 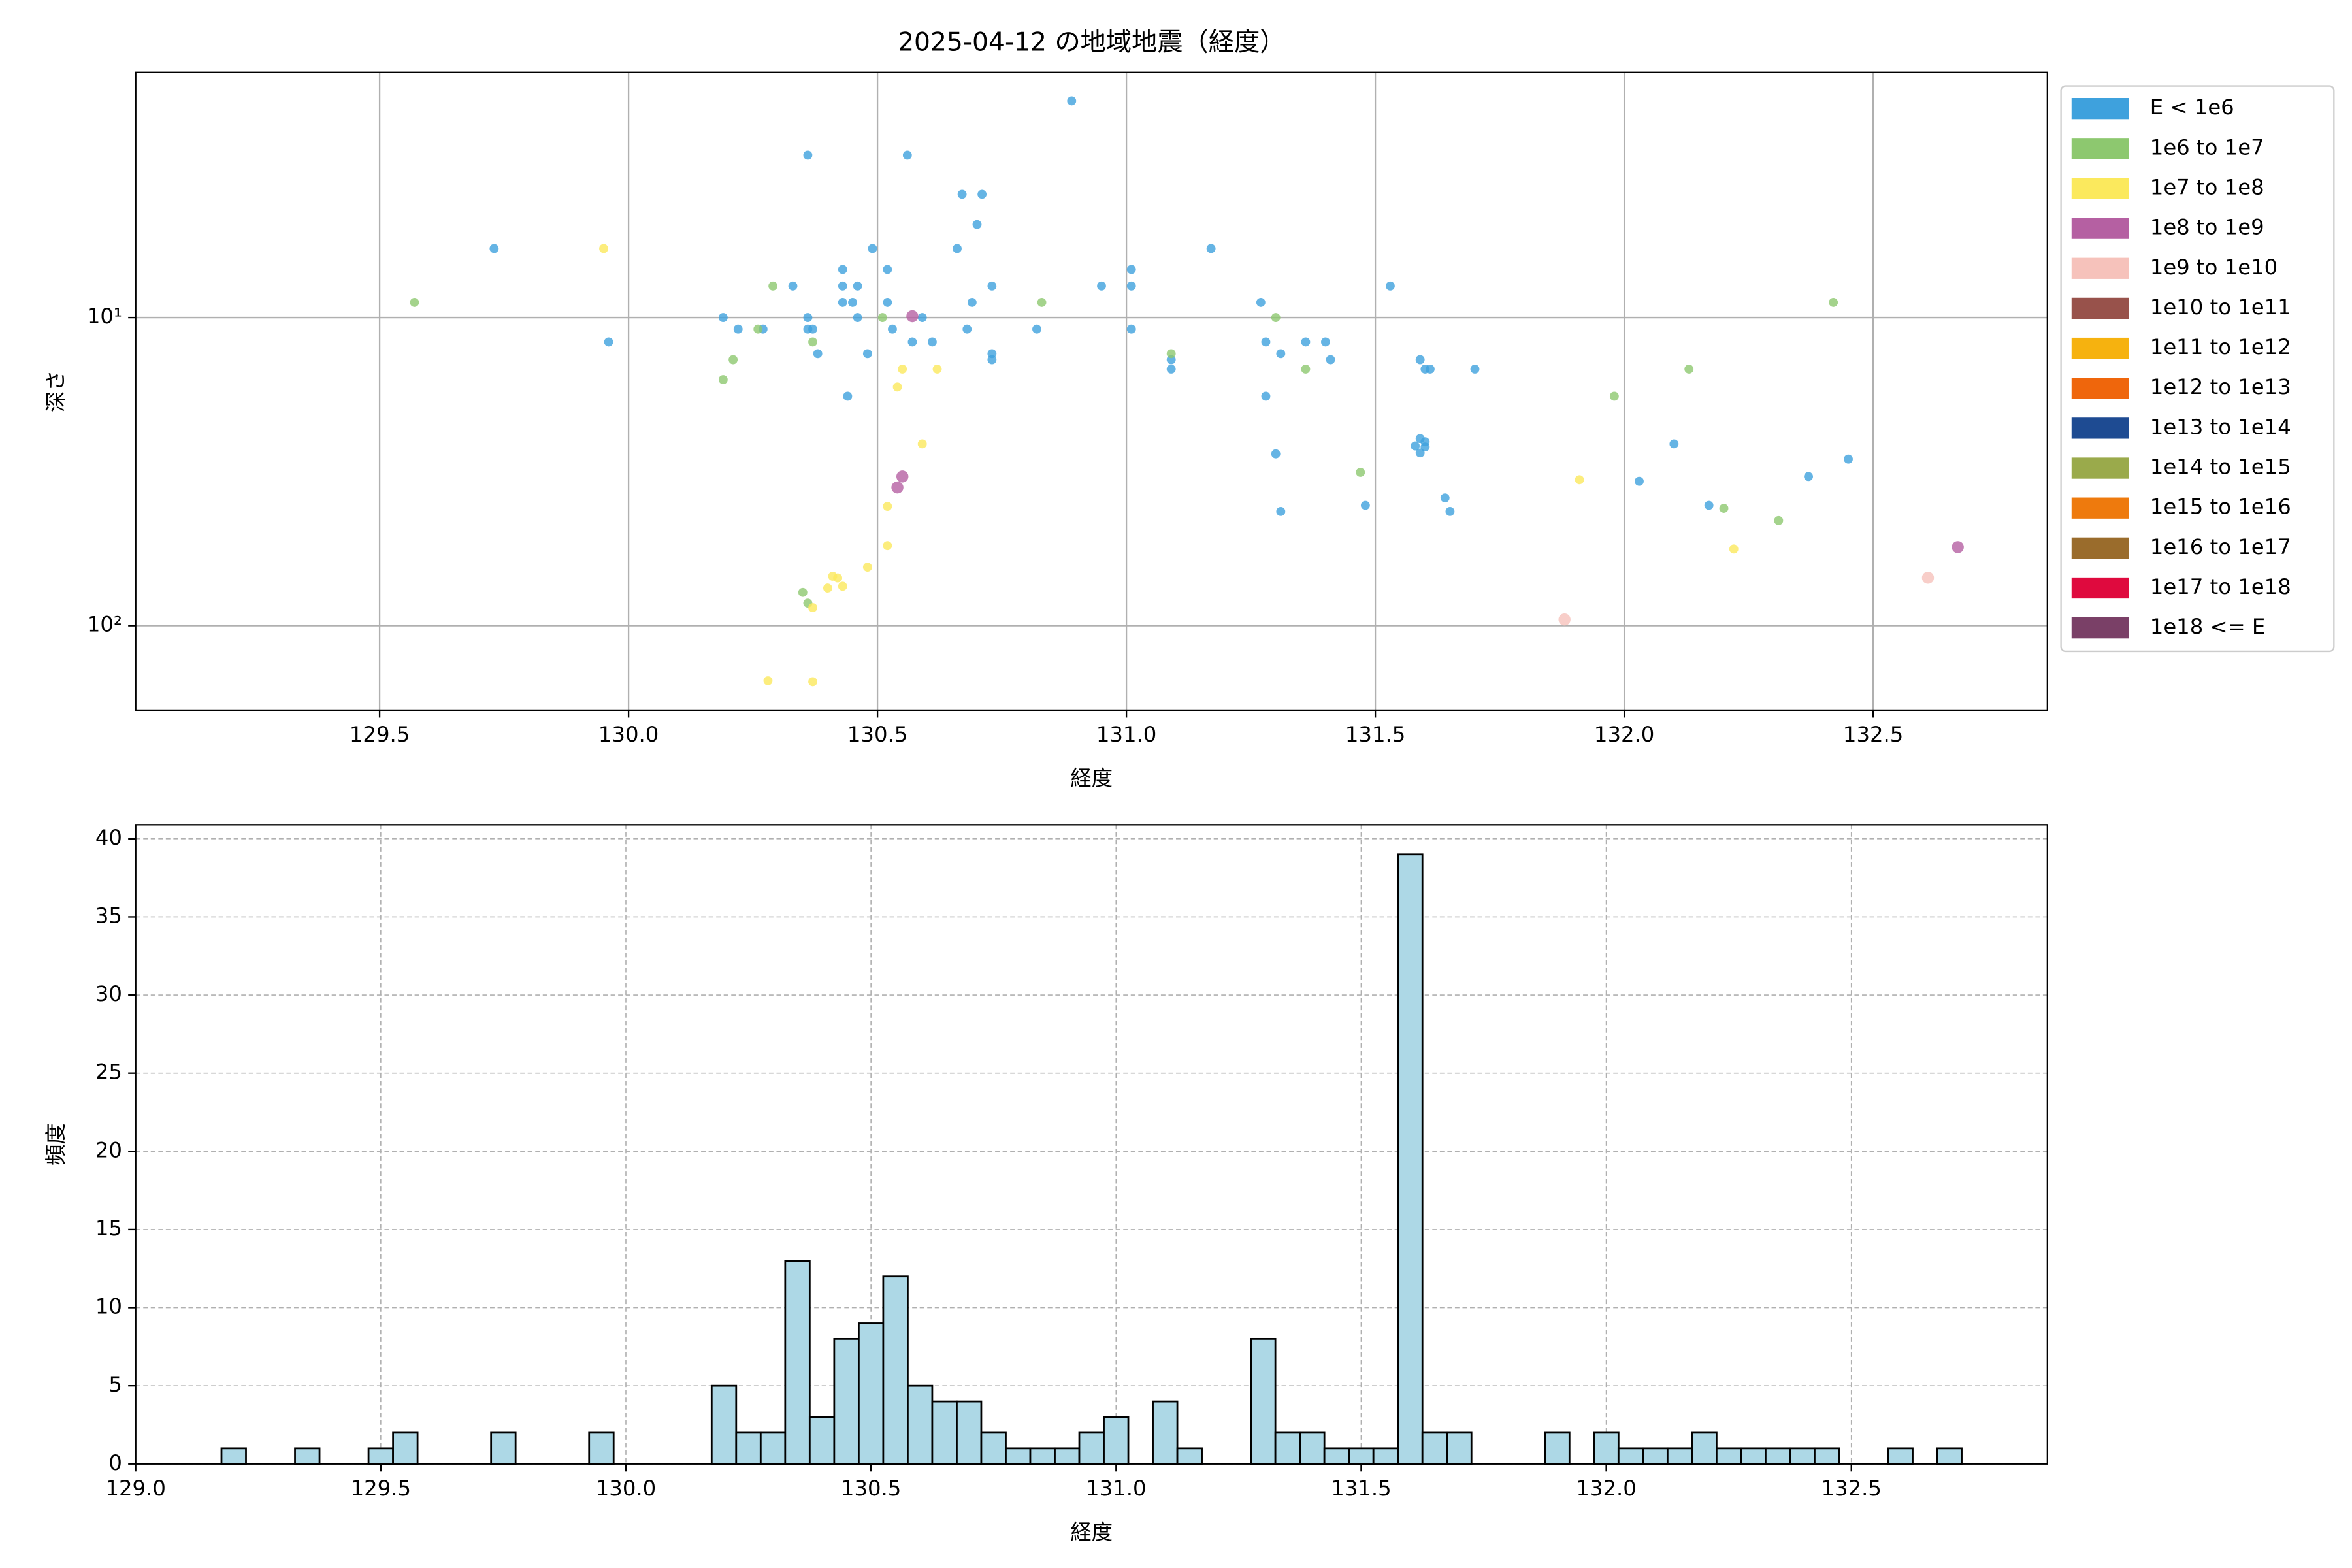 What do you see at coordinates (104, 316) in the screenshot?
I see `y-tick-label: 10¹` at bounding box center [104, 316].